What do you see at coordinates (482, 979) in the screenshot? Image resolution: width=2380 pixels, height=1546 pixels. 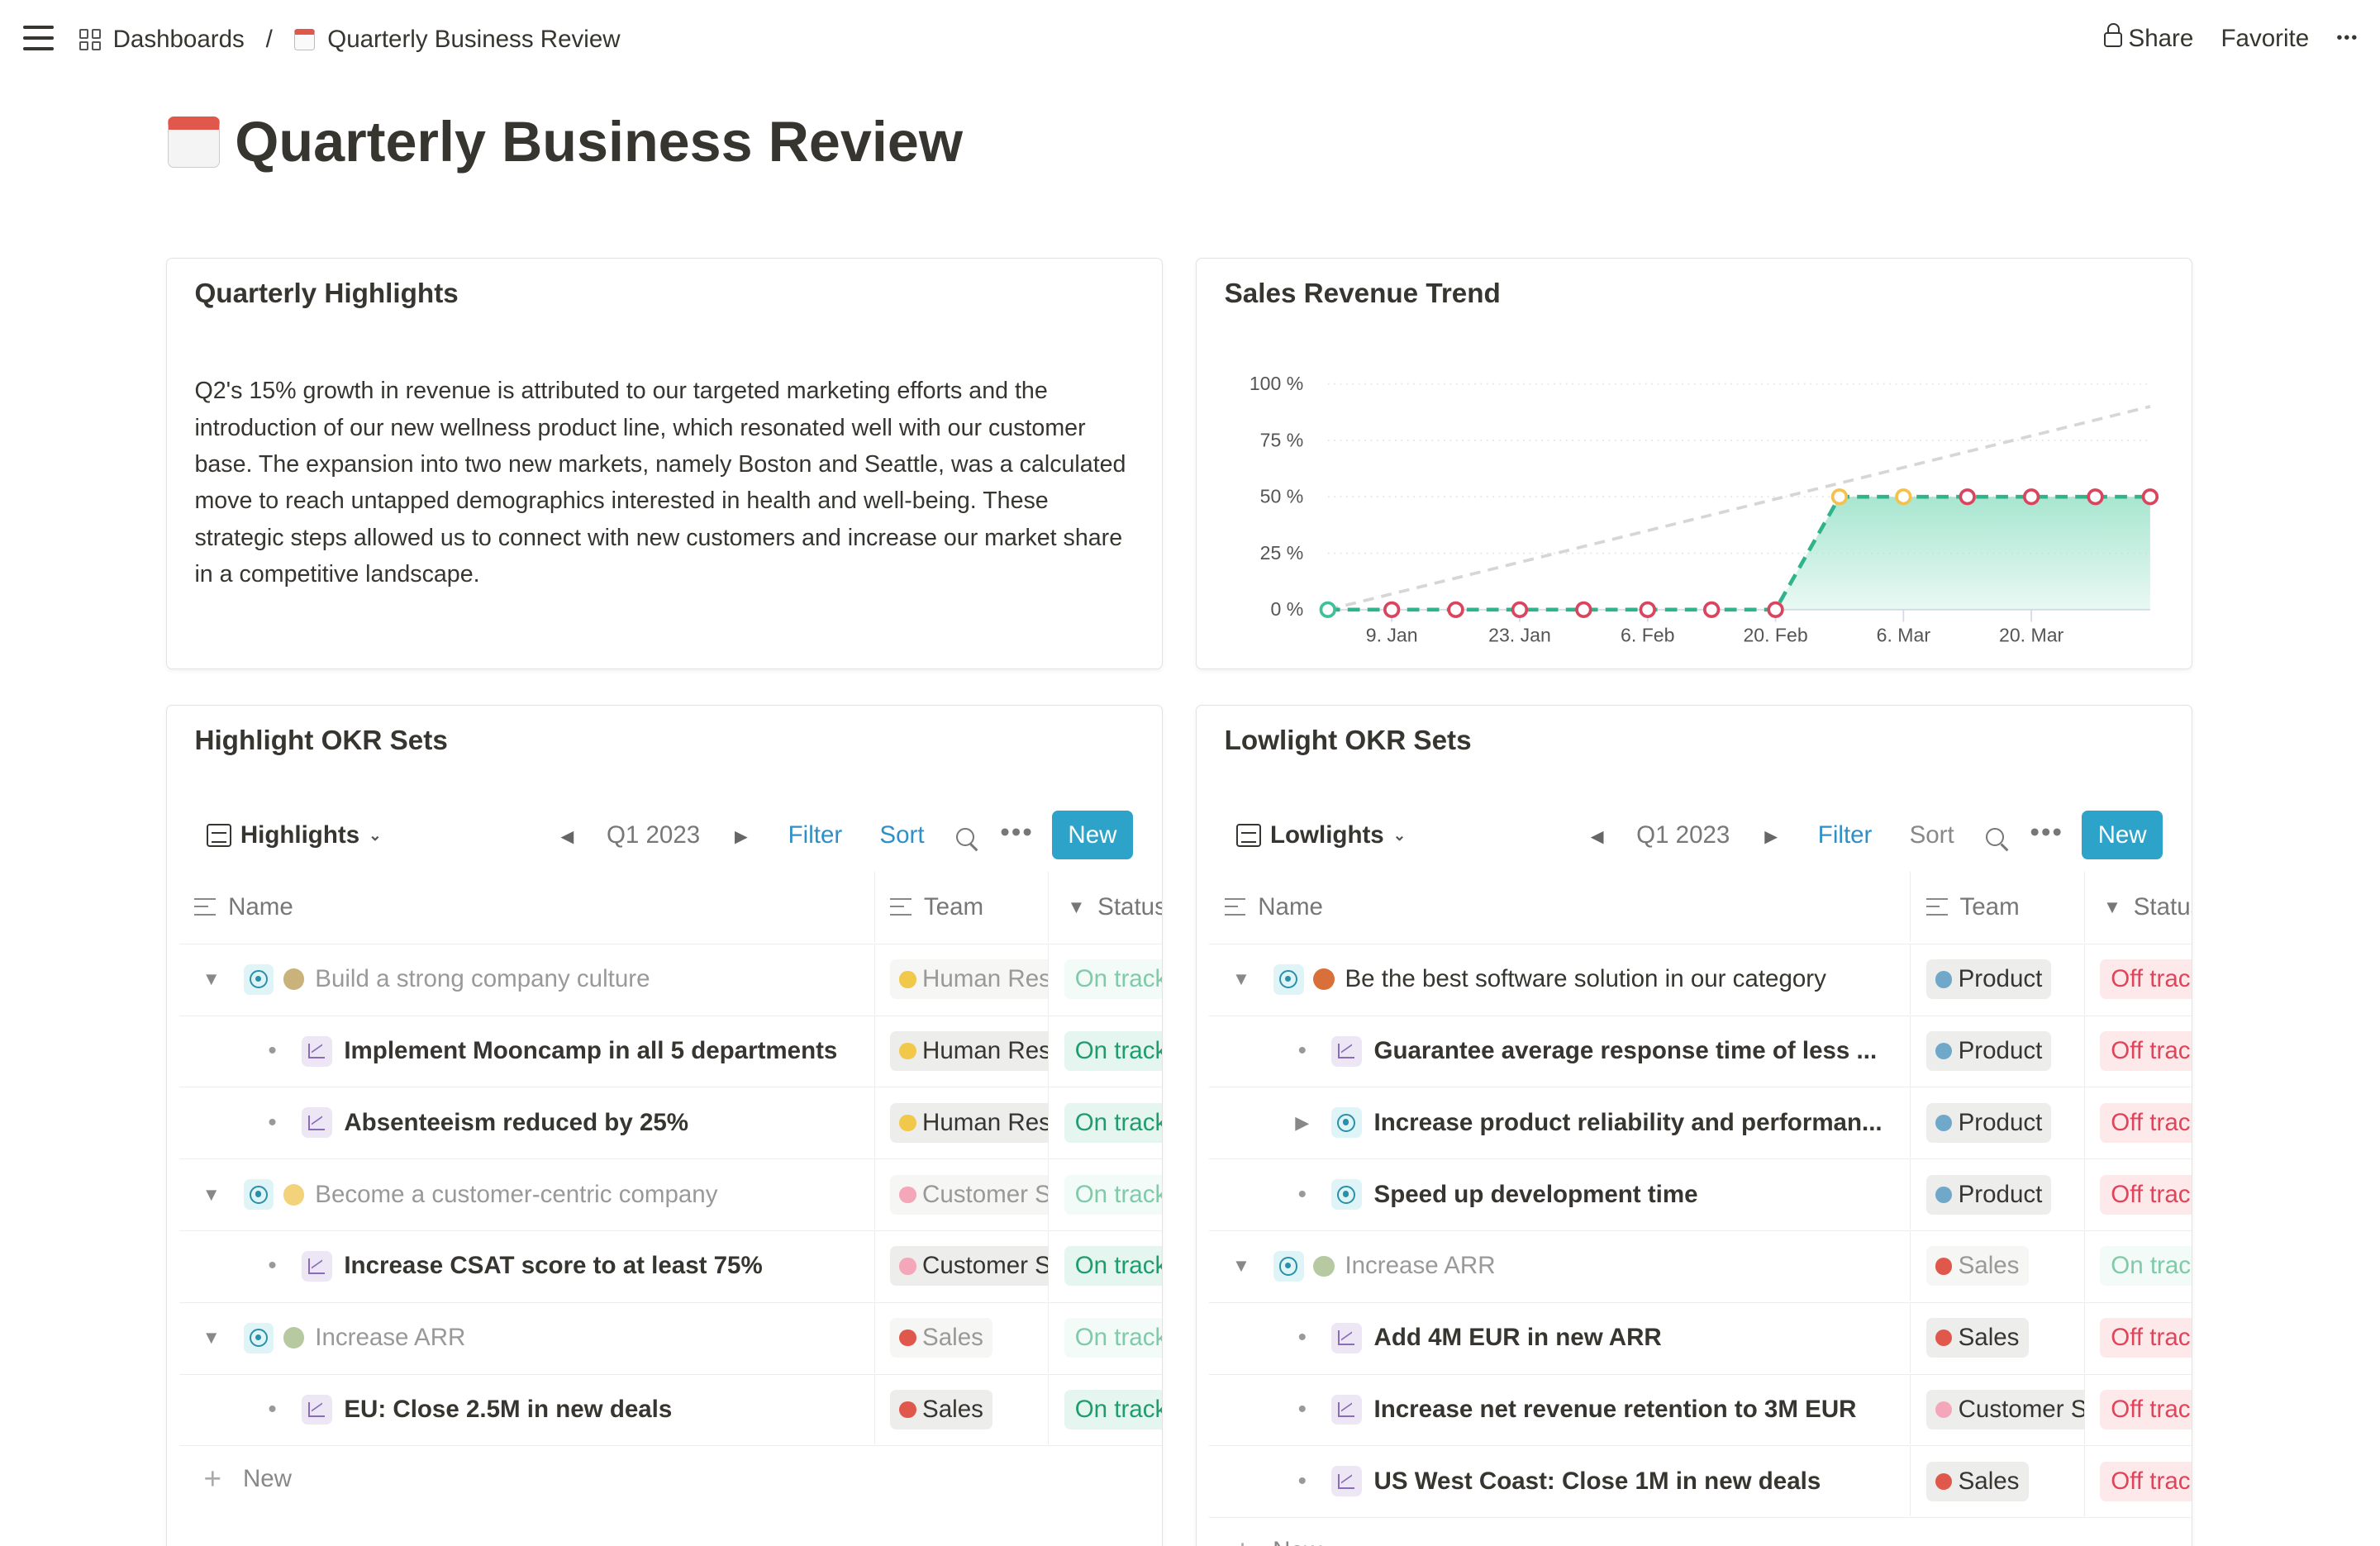 I see `okr-name: Build a strong company culture` at bounding box center [482, 979].